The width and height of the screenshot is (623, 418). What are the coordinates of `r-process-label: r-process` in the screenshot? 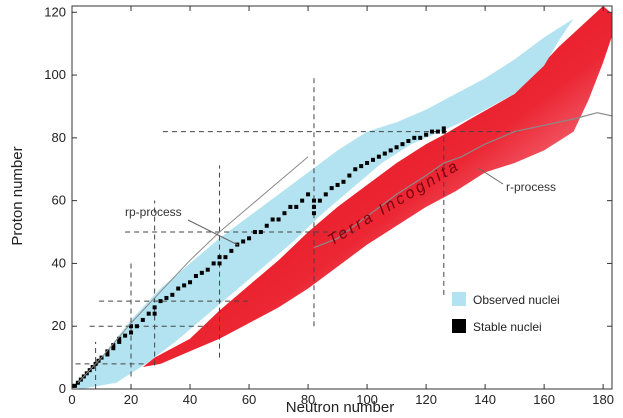 It's located at (531, 187).